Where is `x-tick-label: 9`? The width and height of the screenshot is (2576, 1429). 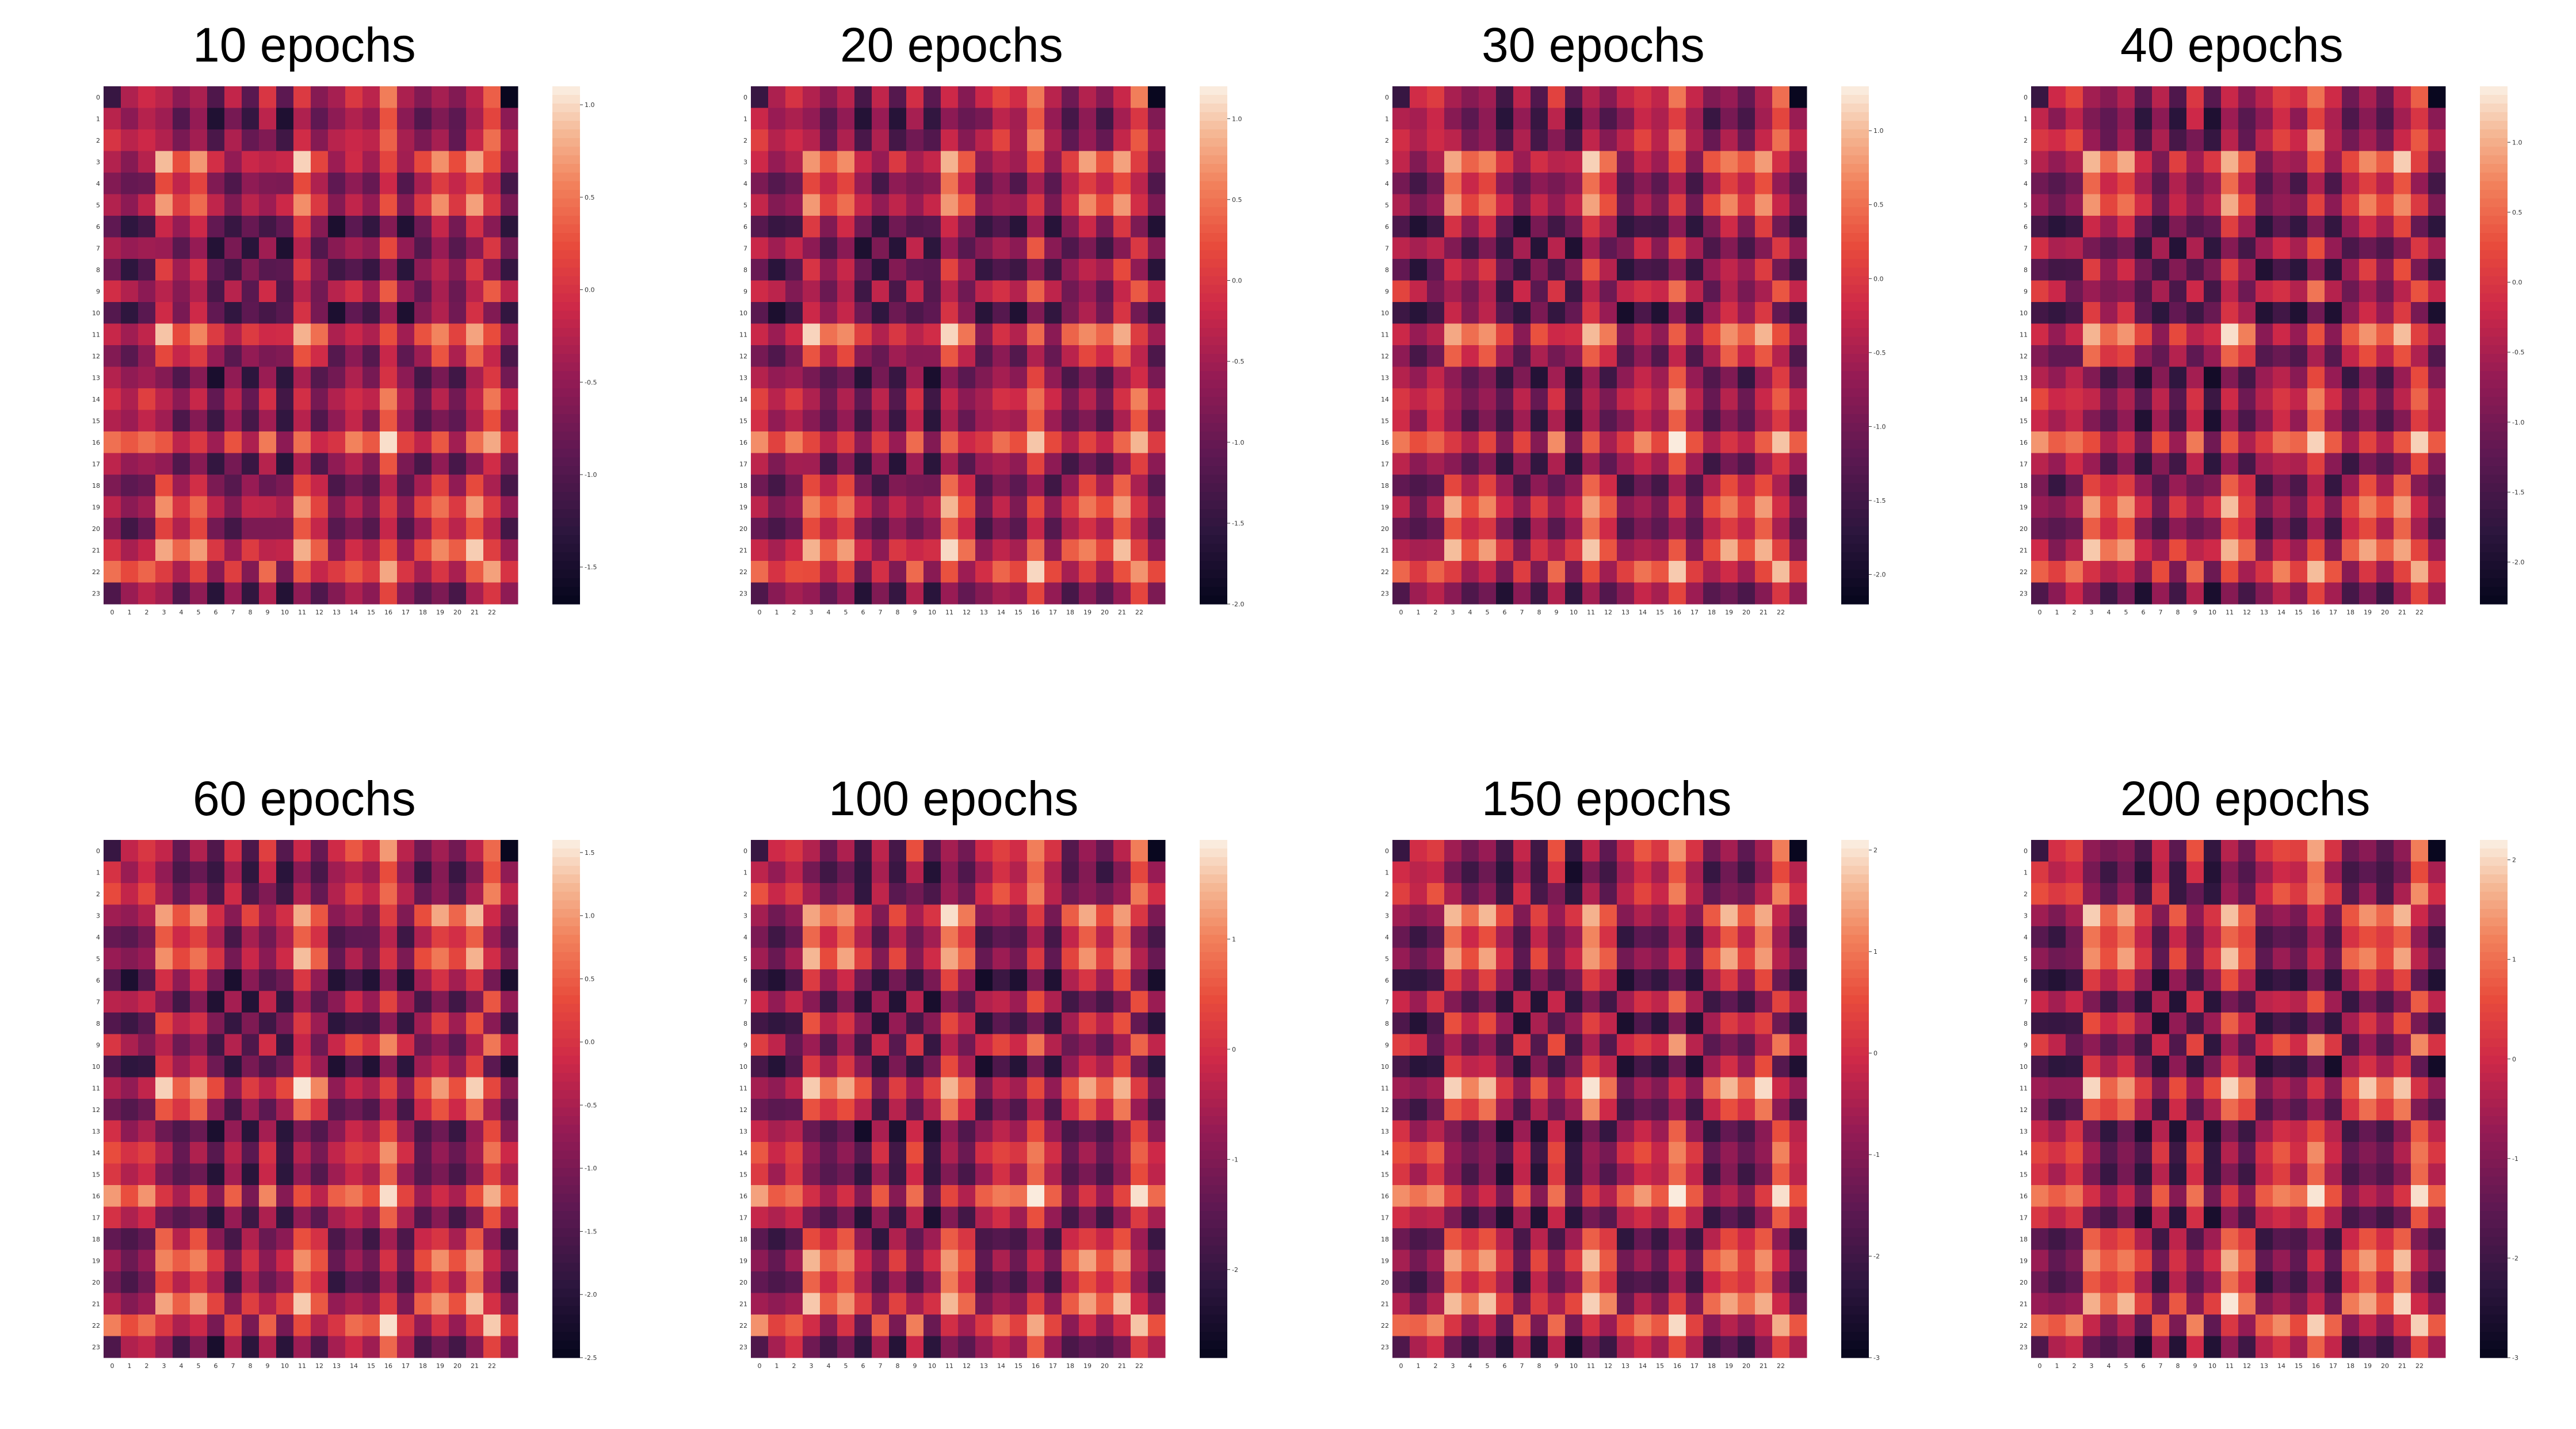
x-tick-label: 9 is located at coordinates (915, 612).